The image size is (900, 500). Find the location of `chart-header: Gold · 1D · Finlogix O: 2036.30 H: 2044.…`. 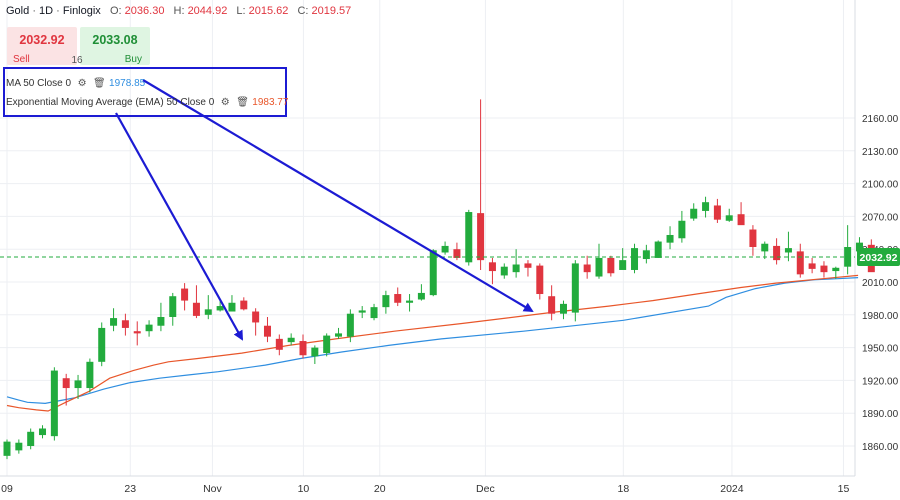

chart-header: Gold · 1D · Finlogix O: 2036.30 H: 2044.… is located at coordinates (179, 11).